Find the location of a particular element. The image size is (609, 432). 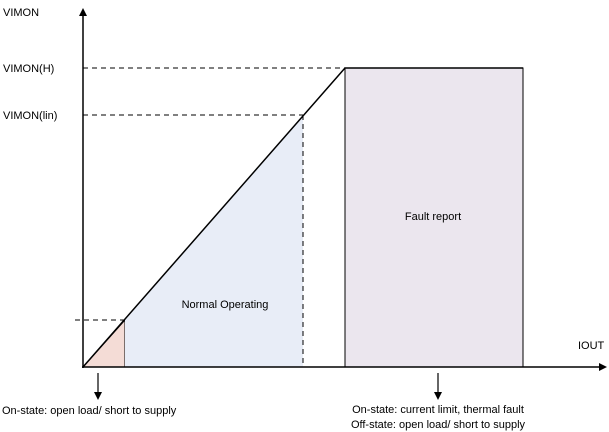

x-axis-label: IOUT is located at coordinates (591, 346).